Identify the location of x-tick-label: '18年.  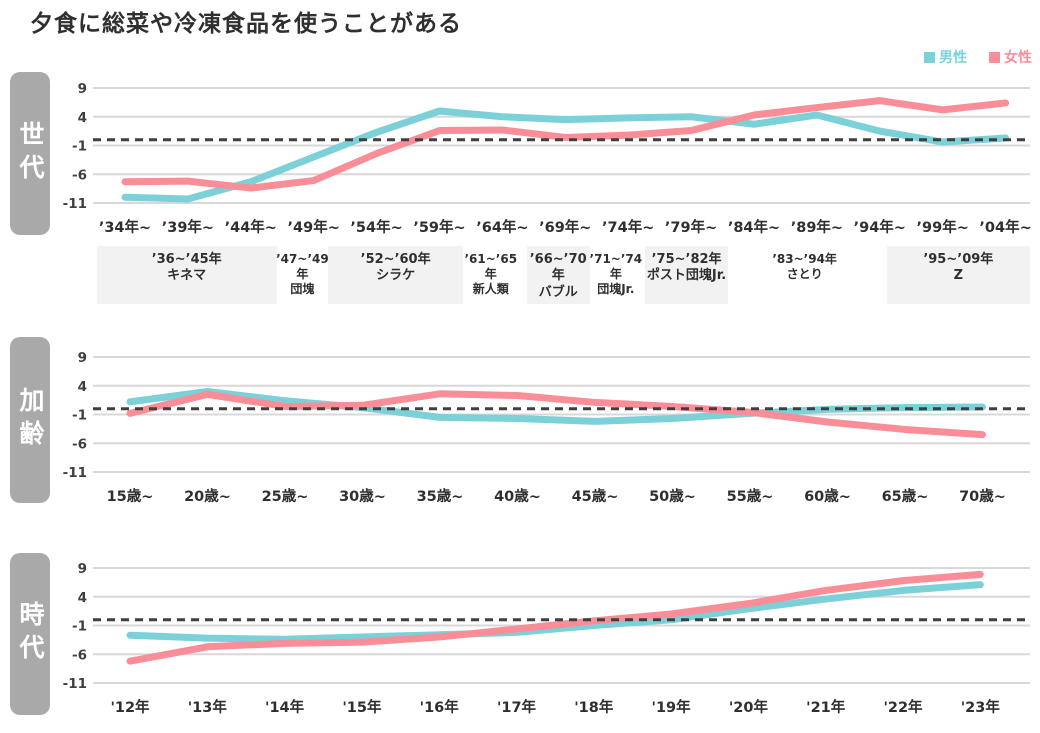
(594, 707).